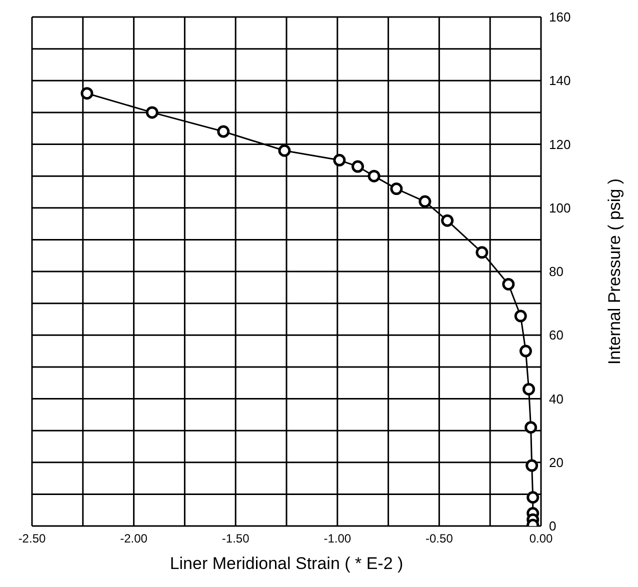  What do you see at coordinates (556, 462) in the screenshot?
I see `y-tick-label: 20` at bounding box center [556, 462].